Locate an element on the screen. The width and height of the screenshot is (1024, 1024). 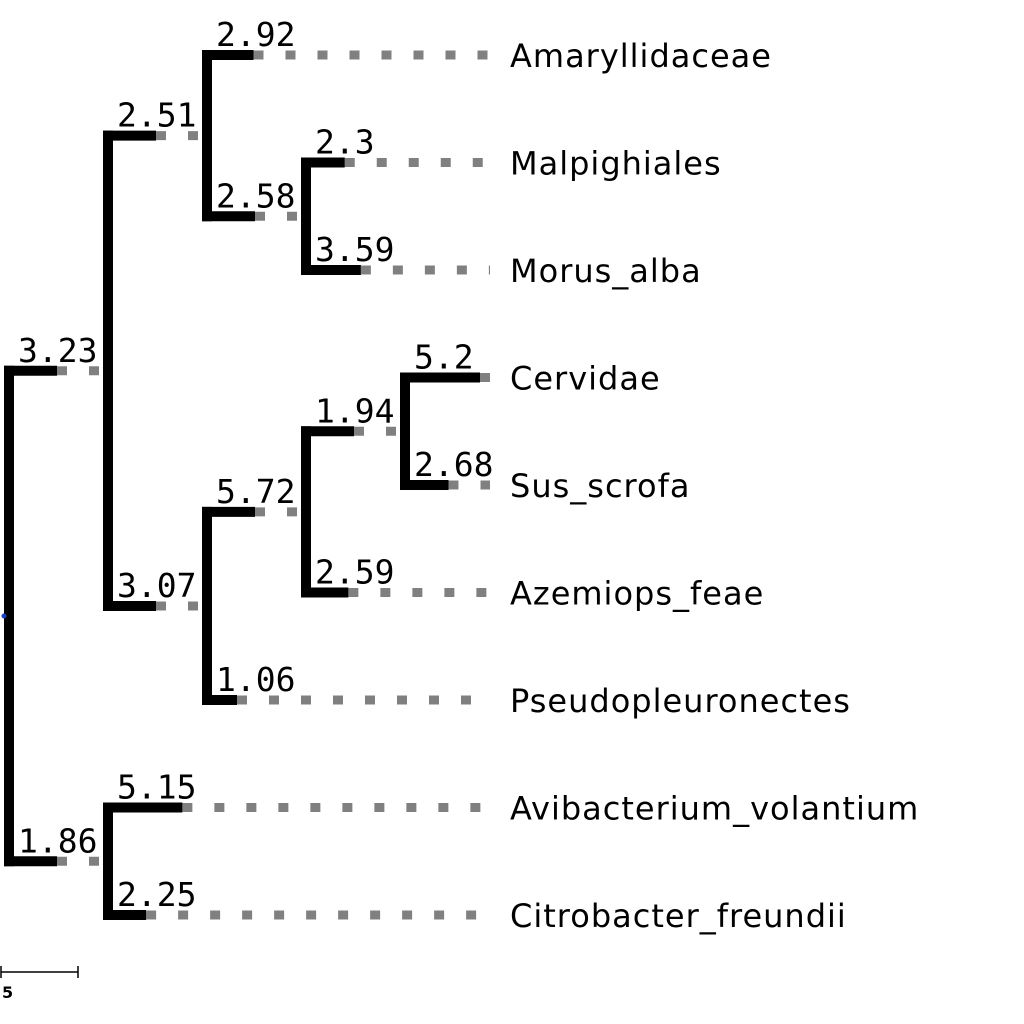
branch-length-cladeB: 1.86 is located at coordinates (57, 840).